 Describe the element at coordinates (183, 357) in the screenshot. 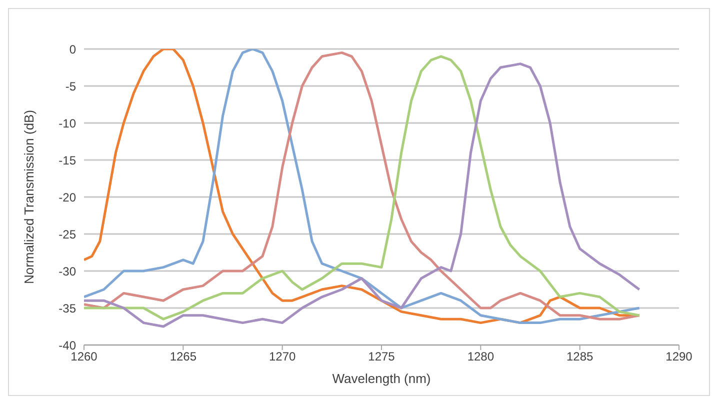

I see `x-tick-label: 1265` at that location.